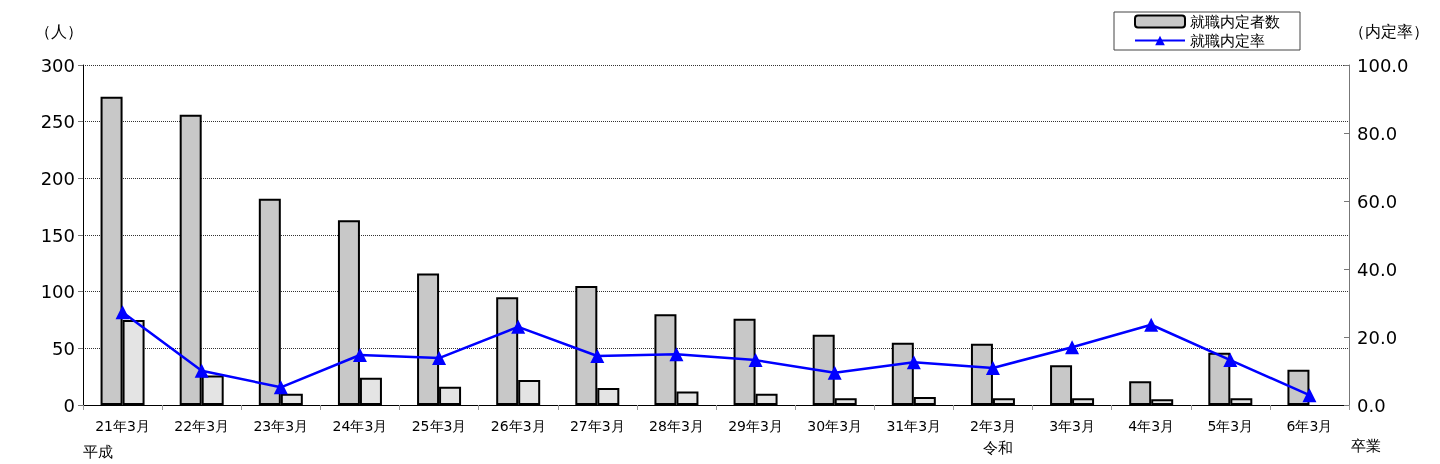  I want to click on x-tick-label: 22年3月, so click(202, 426).